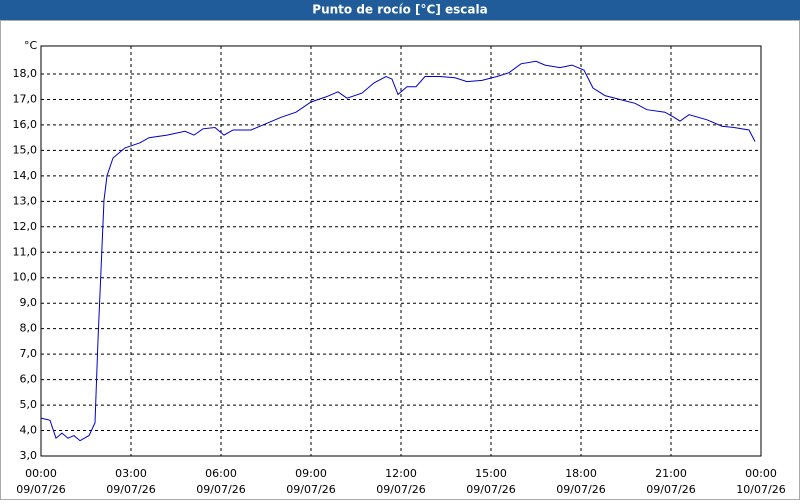 This screenshot has height=504, width=800. What do you see at coordinates (311, 473) in the screenshot?
I see `x-tick-label: 09:00` at bounding box center [311, 473].